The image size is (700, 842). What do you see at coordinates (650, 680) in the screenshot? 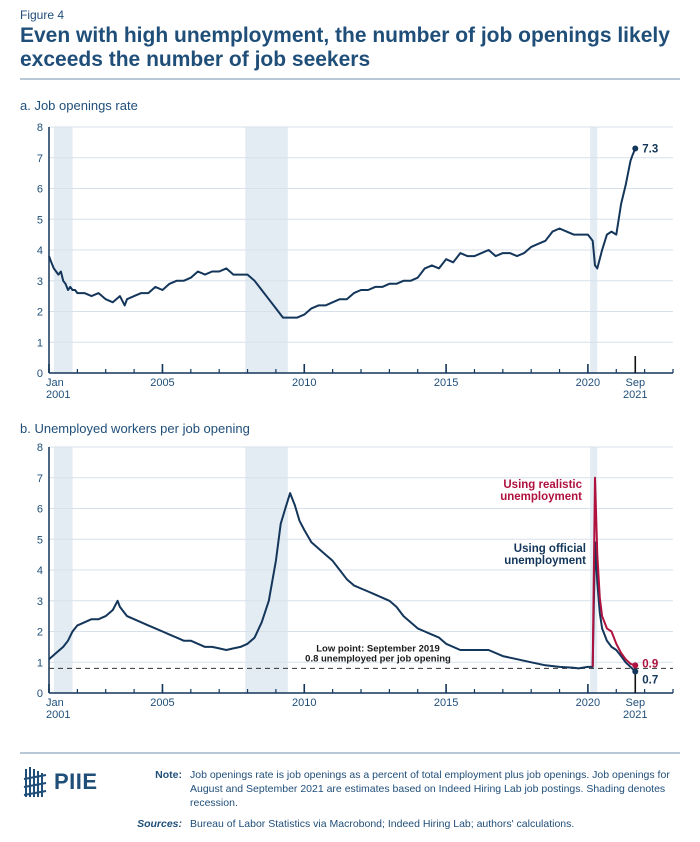
I see `end-value-label: 0.7` at bounding box center [650, 680].